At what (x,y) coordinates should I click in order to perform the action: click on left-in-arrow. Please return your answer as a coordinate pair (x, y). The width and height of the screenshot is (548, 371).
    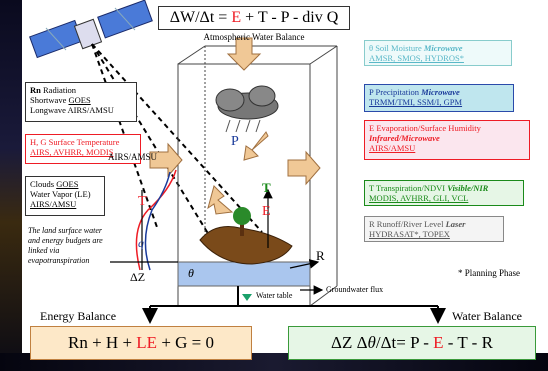
    Looking at the image, I should click on (166, 160).